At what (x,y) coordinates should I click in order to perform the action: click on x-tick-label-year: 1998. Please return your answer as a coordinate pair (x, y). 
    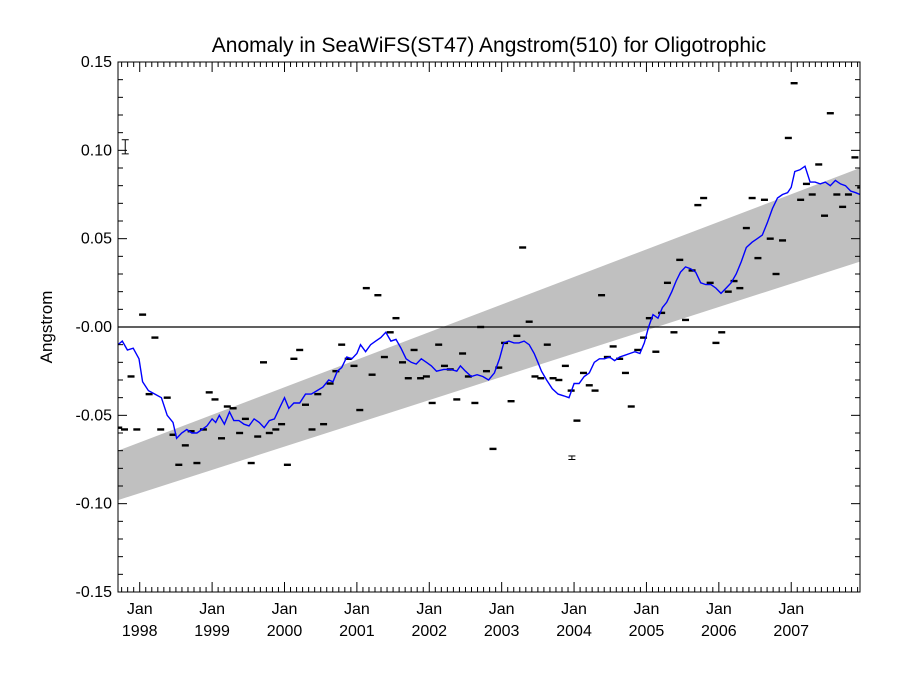
    Looking at the image, I should click on (140, 631).